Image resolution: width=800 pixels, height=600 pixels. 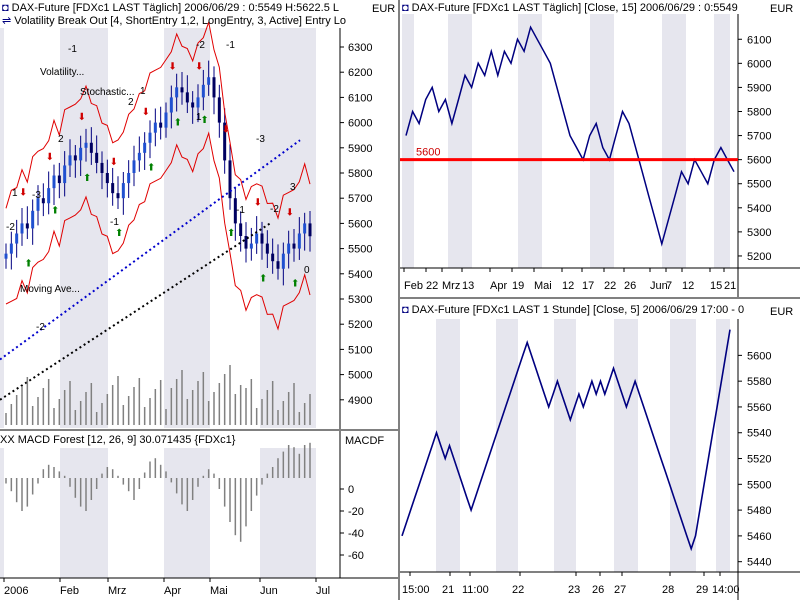 I want to click on hourly-x-tick-label: 21, so click(x=448, y=590).